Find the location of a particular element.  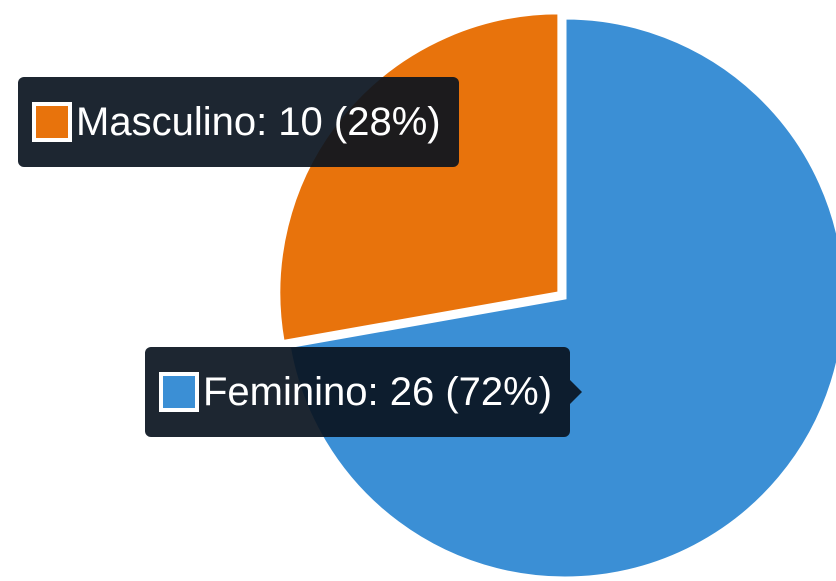

tooltip: Masculino: 10 (28%) is located at coordinates (238, 122).